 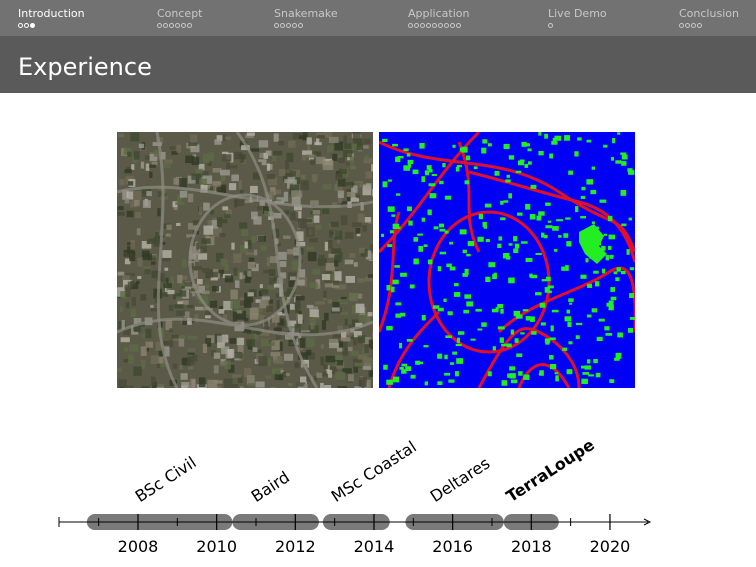 I want to click on slide-title: Experience, so click(x=85, y=67).